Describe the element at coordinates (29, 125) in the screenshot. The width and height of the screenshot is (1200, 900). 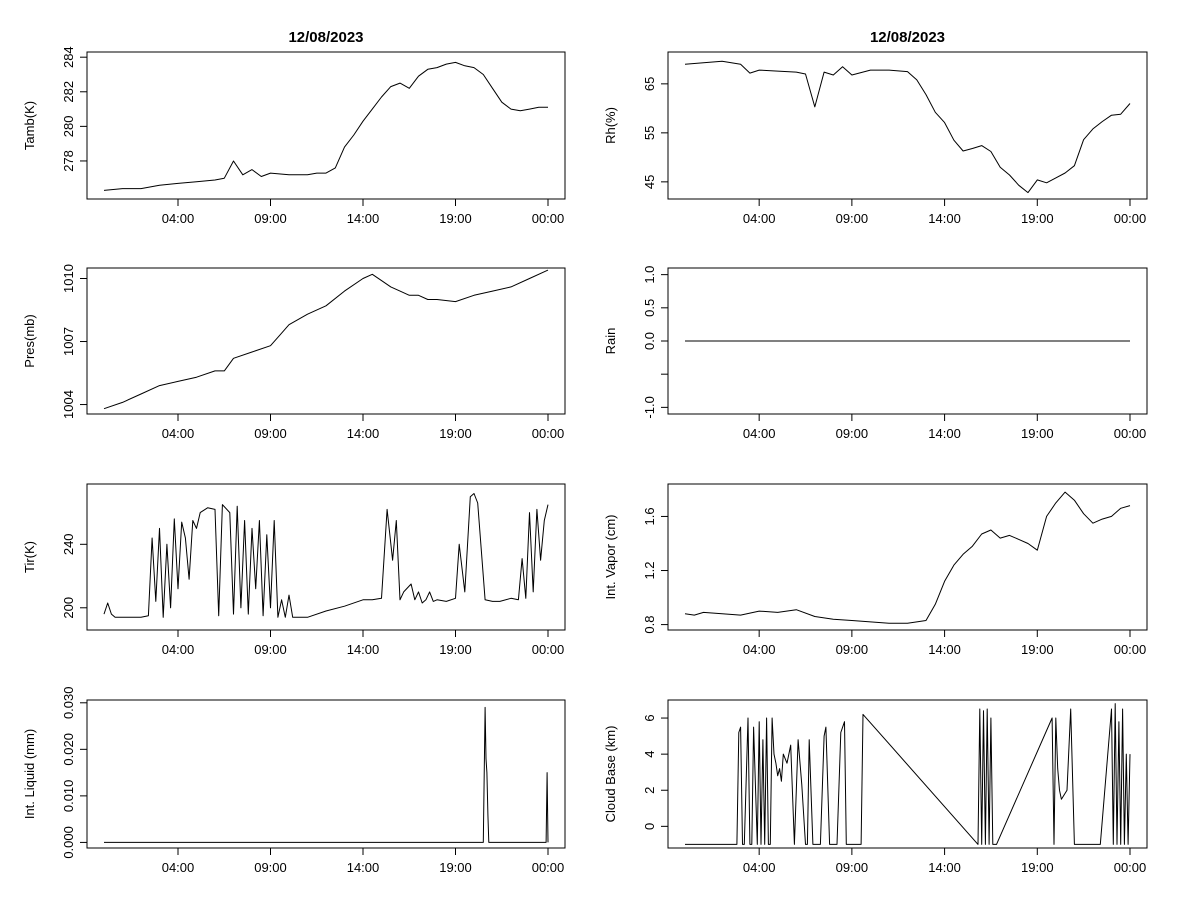
I see `y-axis-title: Tamb(K)` at that location.